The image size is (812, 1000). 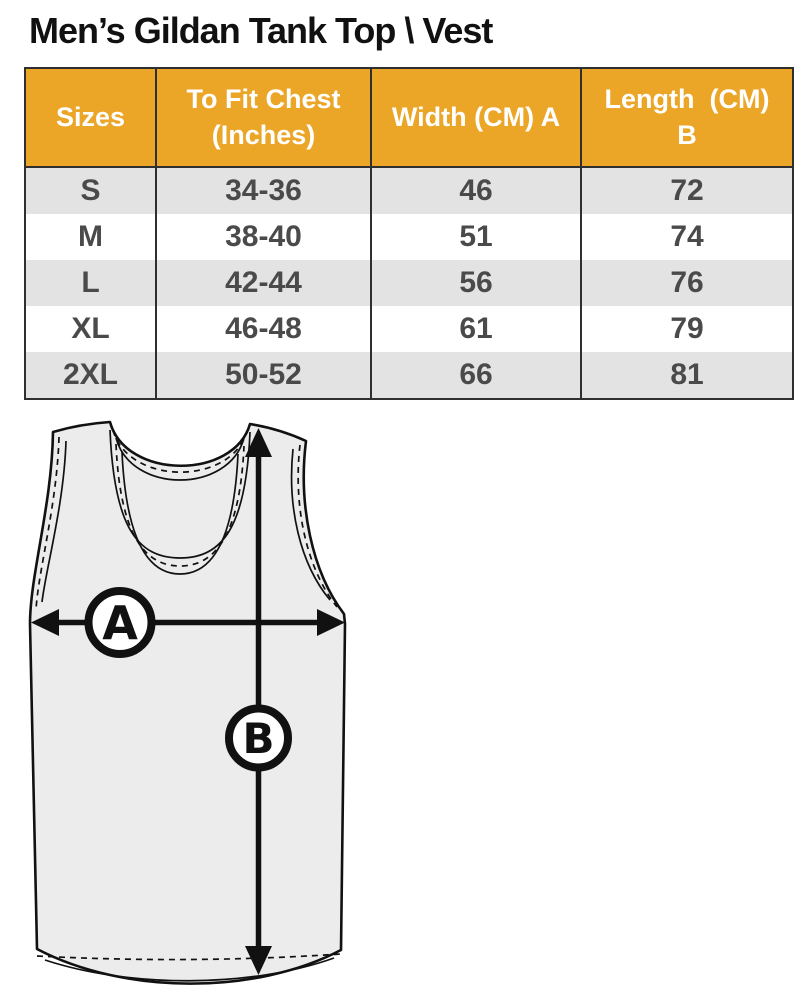 What do you see at coordinates (476, 190) in the screenshot?
I see `width-cell: 46` at bounding box center [476, 190].